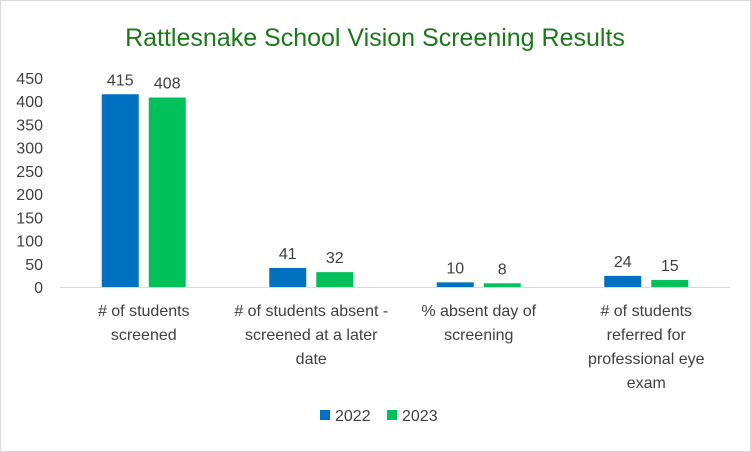 This screenshot has height=452, width=751. Describe the element at coordinates (623, 262) in the screenshot. I see `data-label: 24` at that location.